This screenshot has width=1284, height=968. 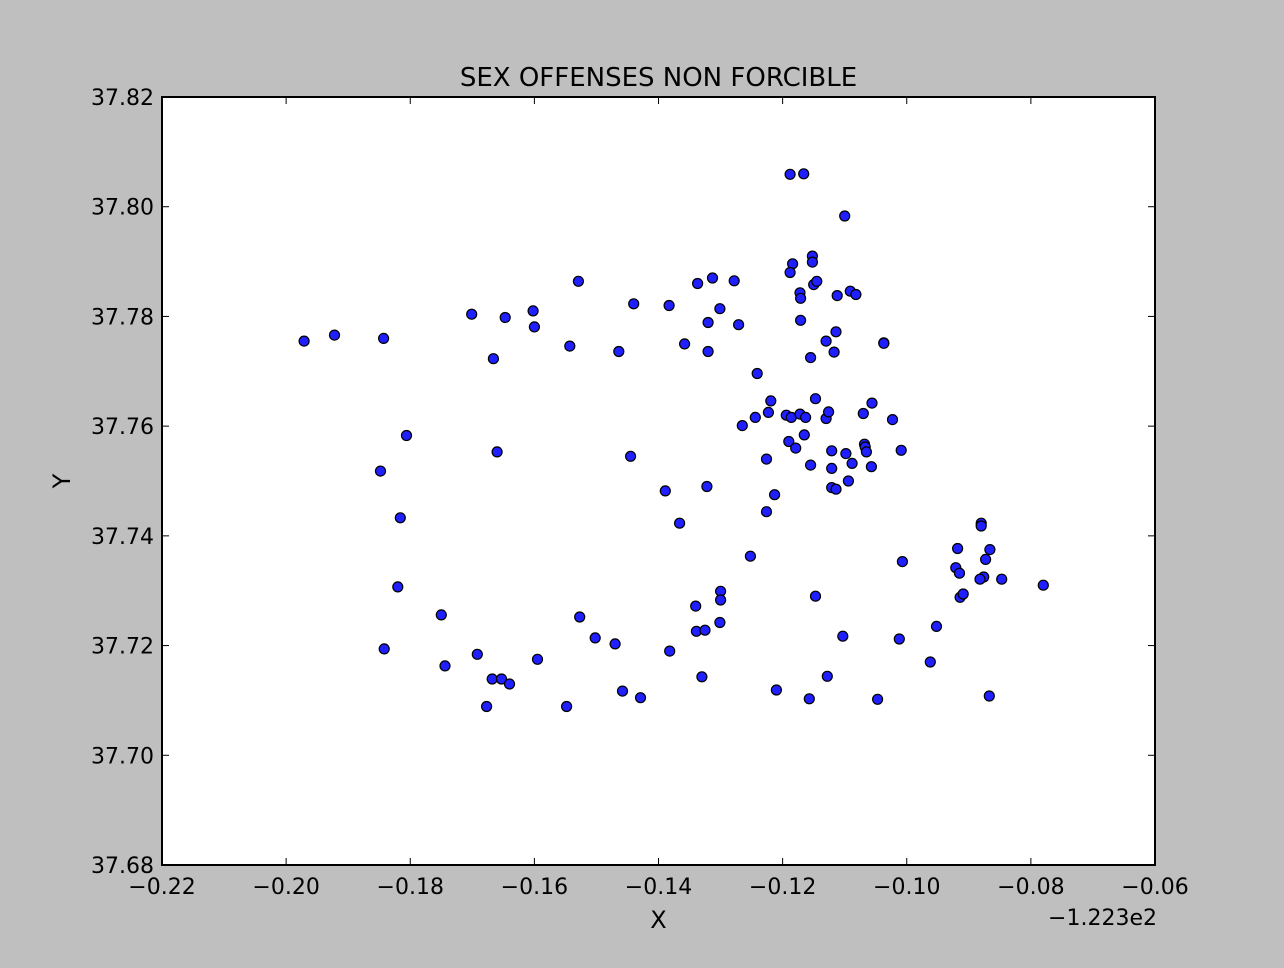 What do you see at coordinates (410, 887) in the screenshot?
I see `x-tick-label: −0.18` at bounding box center [410, 887].